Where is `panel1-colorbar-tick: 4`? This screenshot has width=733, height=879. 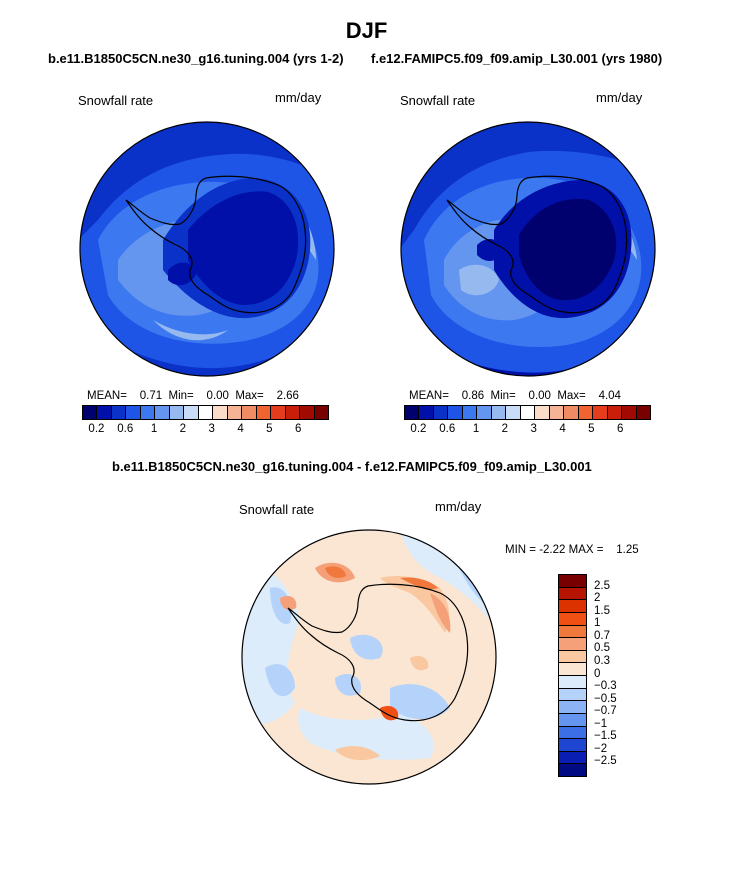 panel1-colorbar-tick: 4 is located at coordinates (240, 429).